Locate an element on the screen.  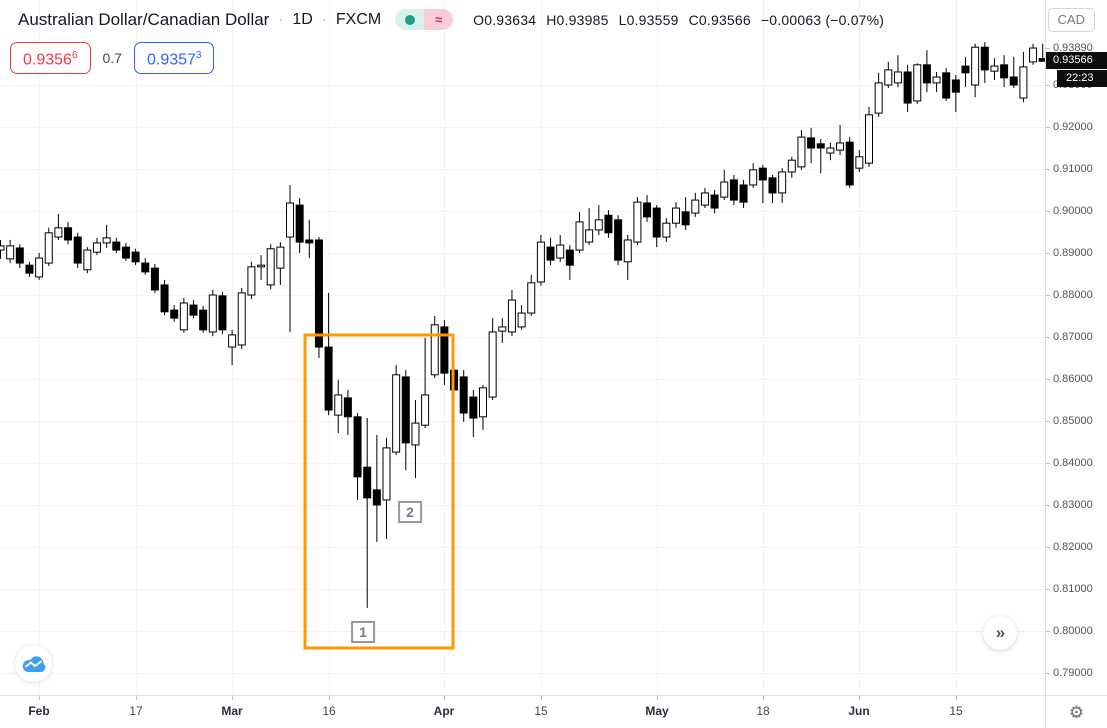
time-axis: Feb 17 Mar 16 Apr 15 May 18 Jun 15 is located at coordinates (522, 711).